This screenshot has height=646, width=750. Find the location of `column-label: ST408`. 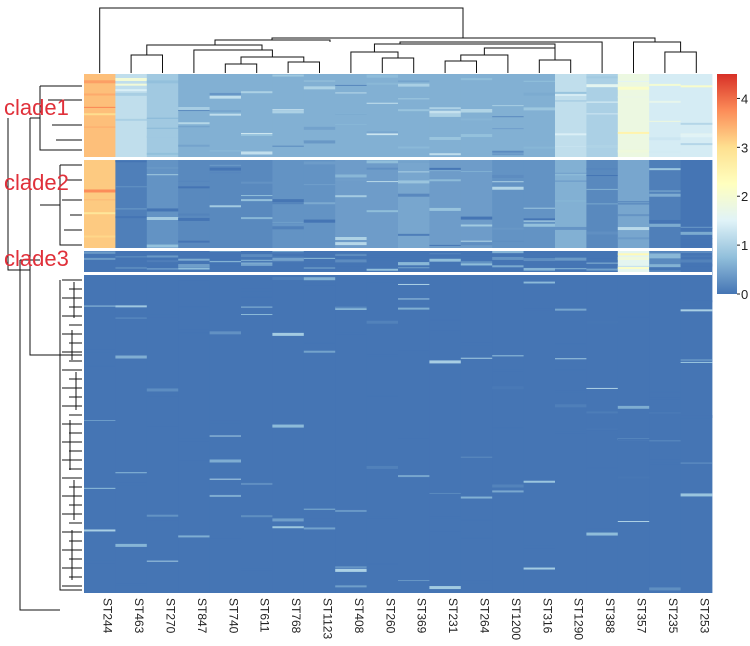

column-label: ST408 is located at coordinates (359, 616).